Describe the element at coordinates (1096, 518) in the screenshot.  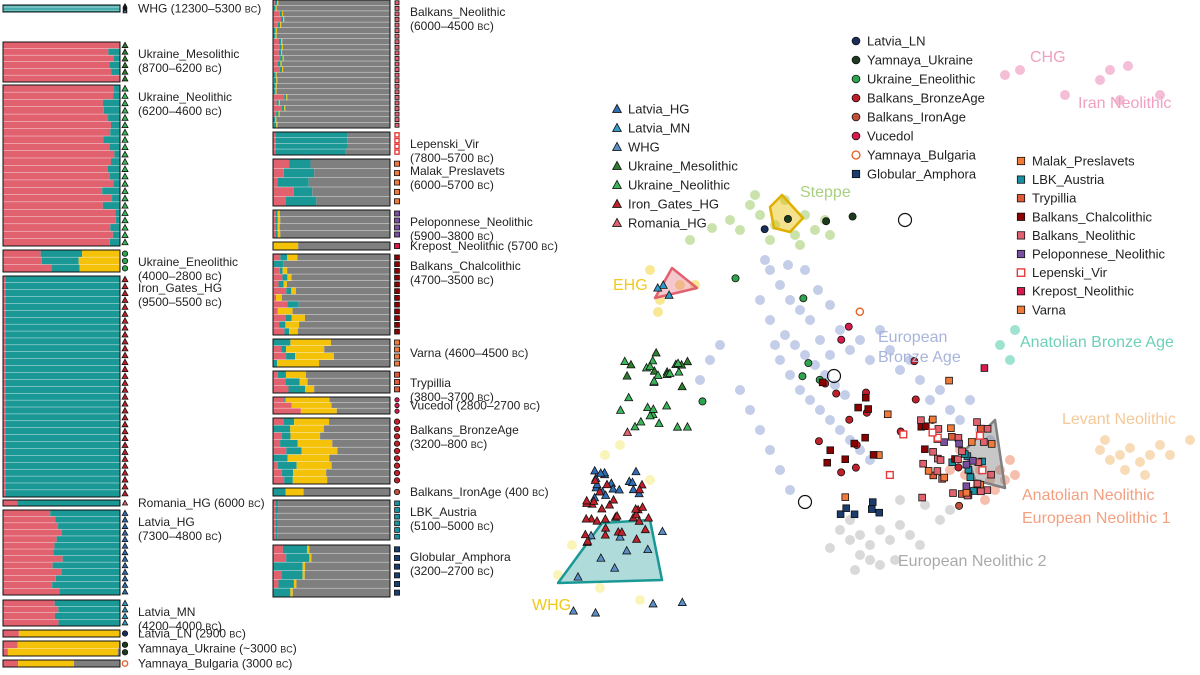
I see `cluster-label-european-neolithic-1: European Neolithic 1` at that location.